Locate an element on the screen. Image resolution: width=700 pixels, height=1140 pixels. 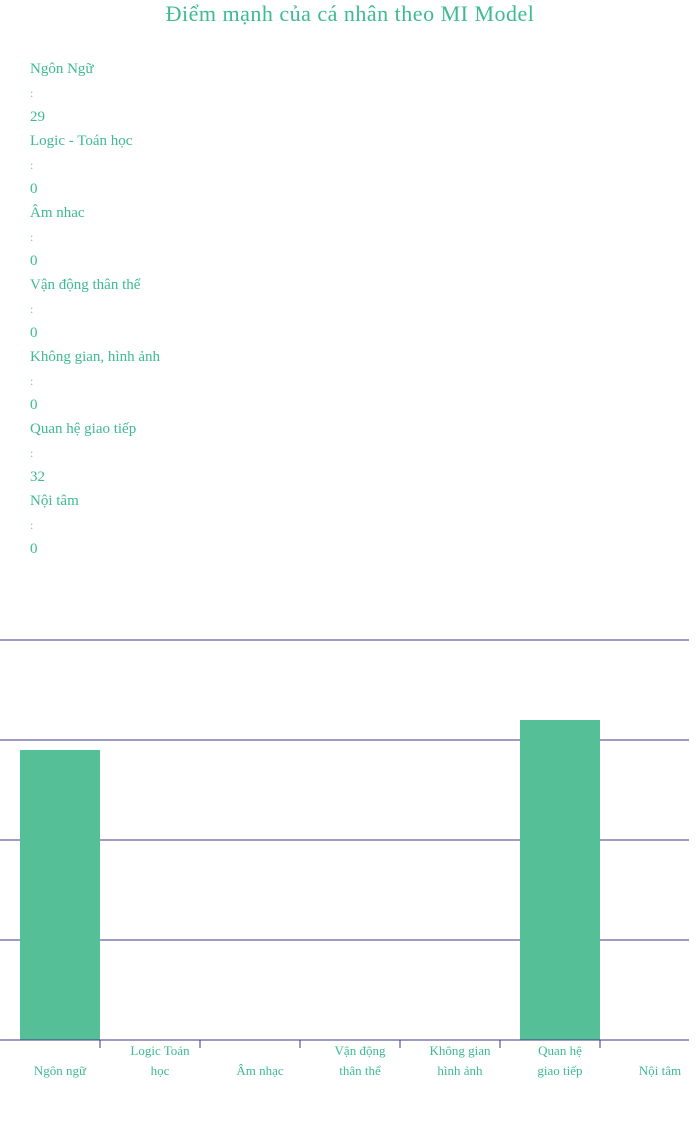
score-label: Ngôn Ngữ is located at coordinates (62, 69).